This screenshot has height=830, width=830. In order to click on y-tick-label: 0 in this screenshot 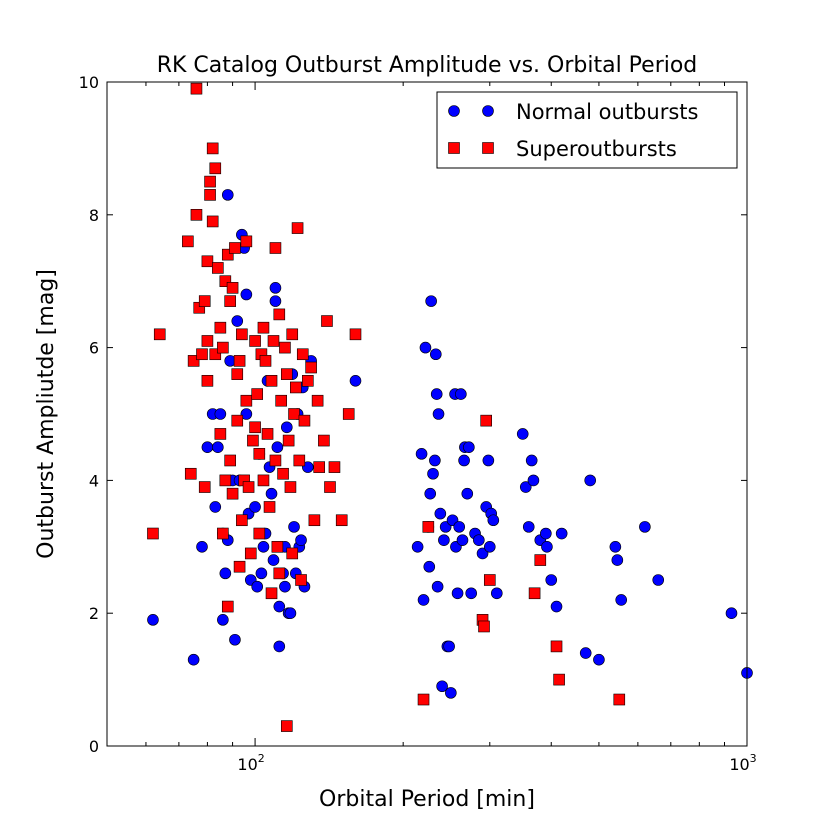, I will do `click(94, 746)`.